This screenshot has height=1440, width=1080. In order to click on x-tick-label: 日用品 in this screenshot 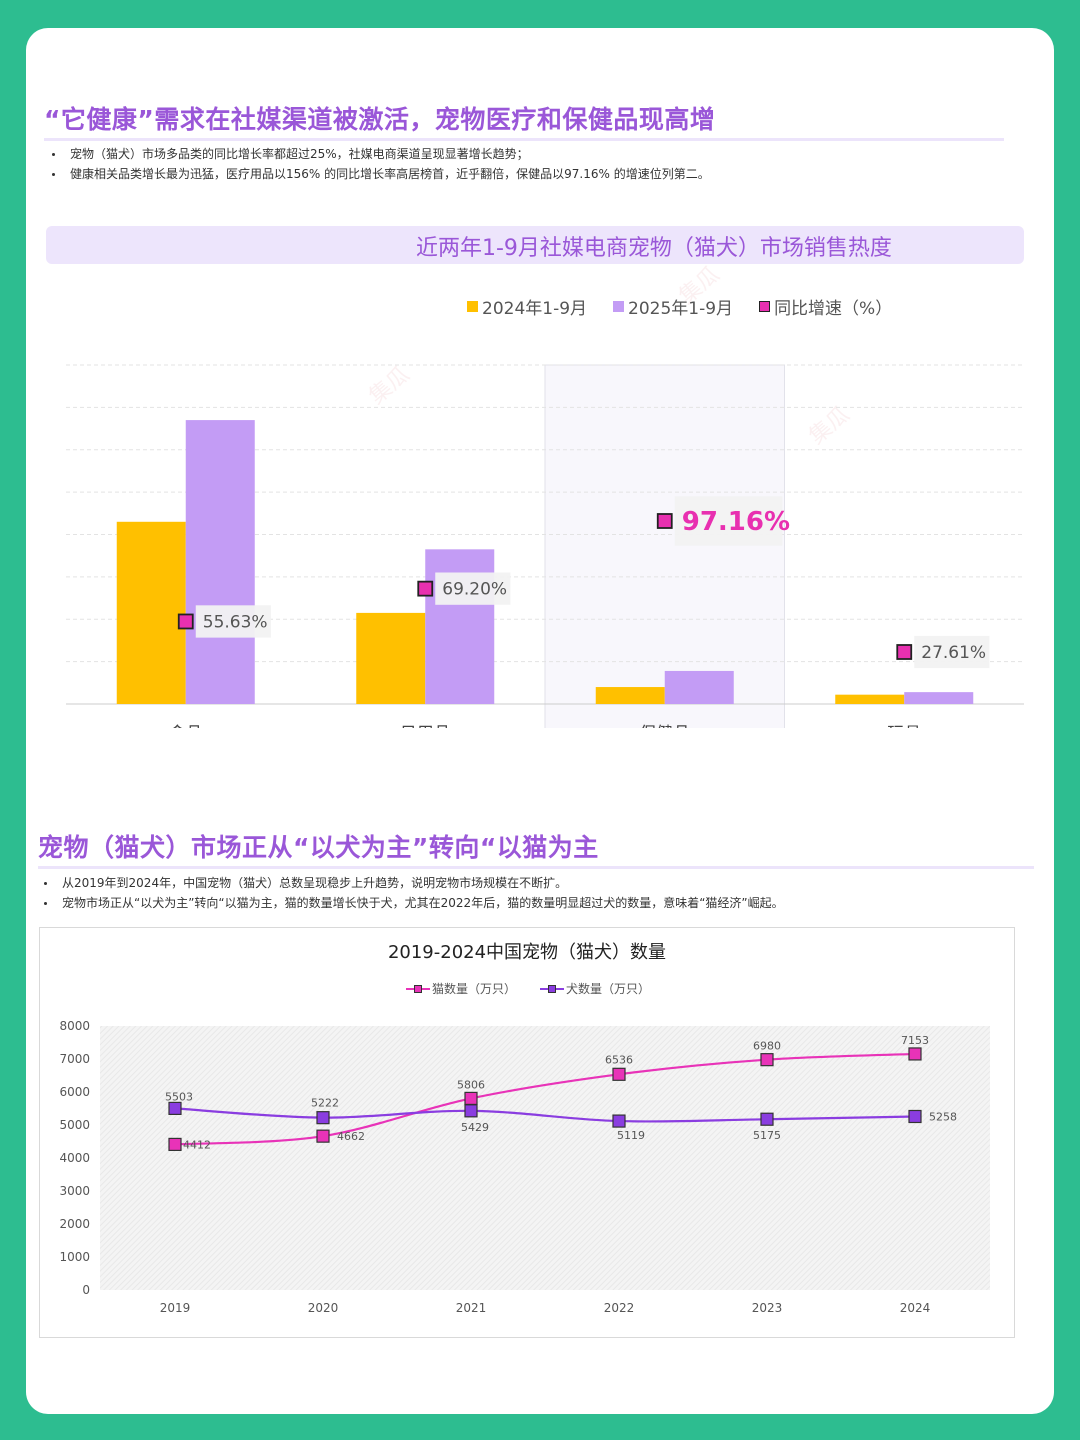, I will do `click(425, 726)`.